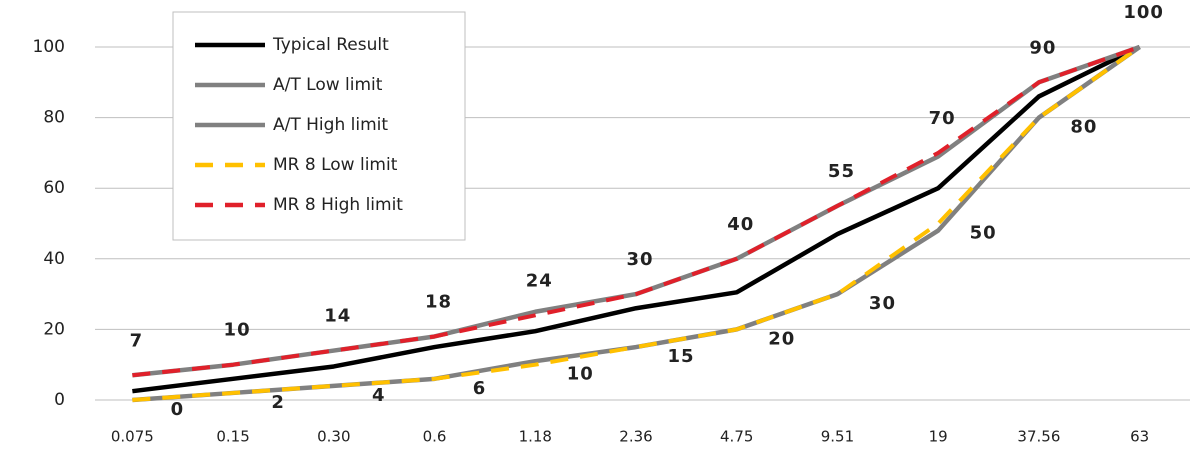 The width and height of the screenshot is (1202, 449). I want to click on data-label: 24, so click(539, 280).